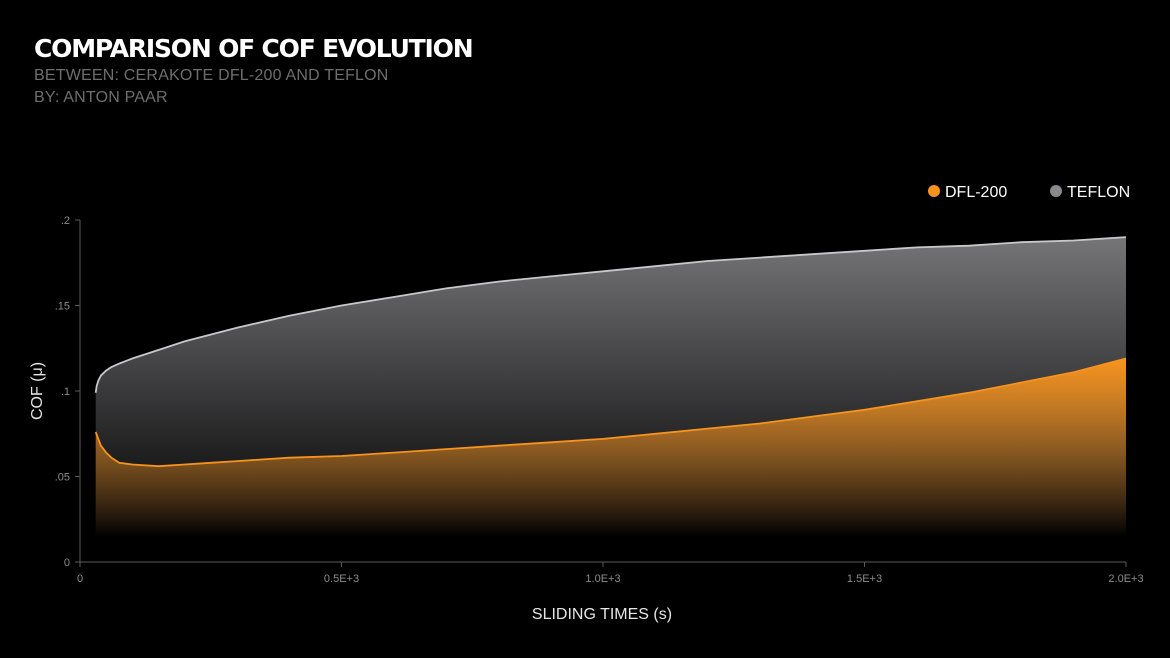  Describe the element at coordinates (254, 48) in the screenshot. I see `chart-title: COMPARISON OF COF EVOLUTION` at that location.